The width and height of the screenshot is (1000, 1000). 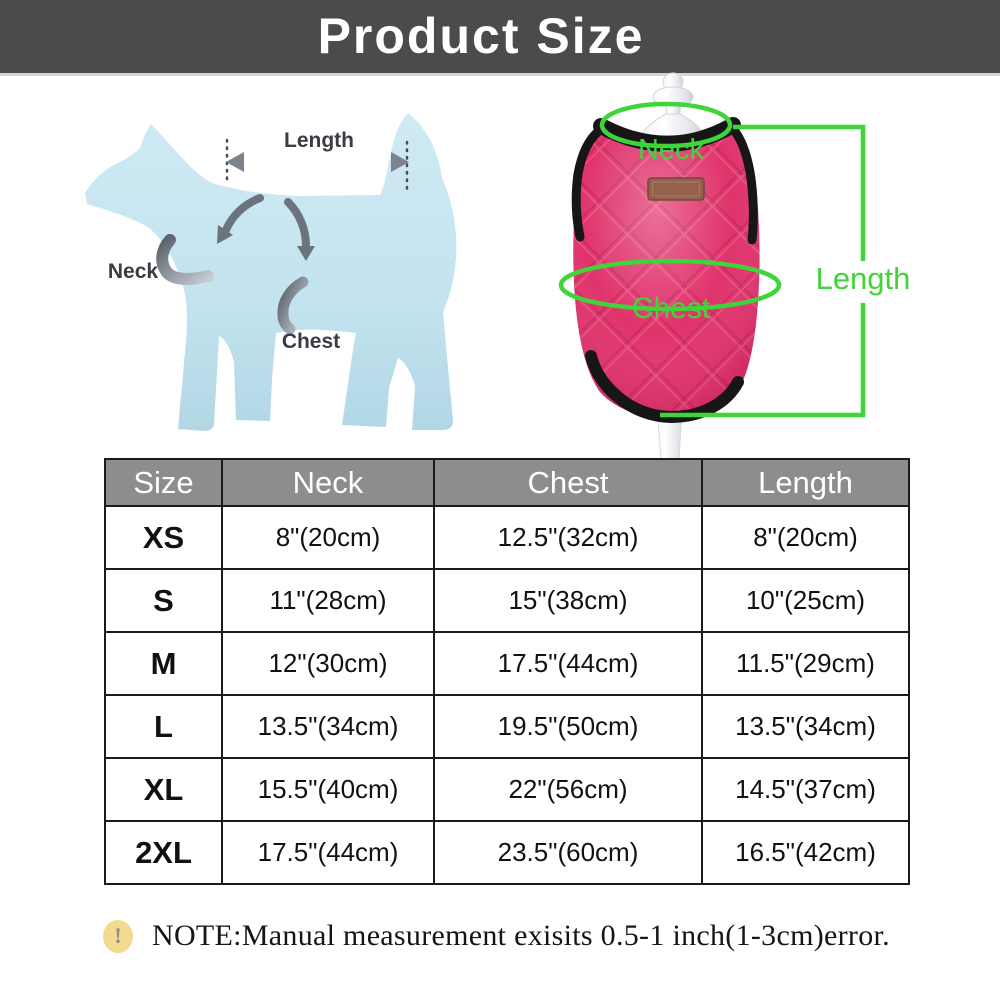 I want to click on header-size: Size, so click(x=163, y=482).